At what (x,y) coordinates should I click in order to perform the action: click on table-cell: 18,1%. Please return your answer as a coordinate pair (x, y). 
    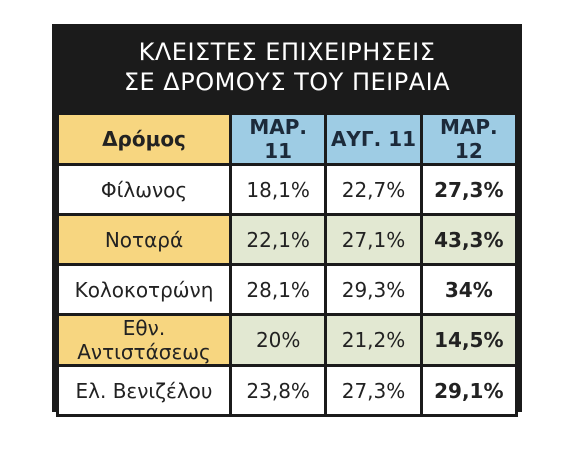
    Looking at the image, I should click on (278, 189).